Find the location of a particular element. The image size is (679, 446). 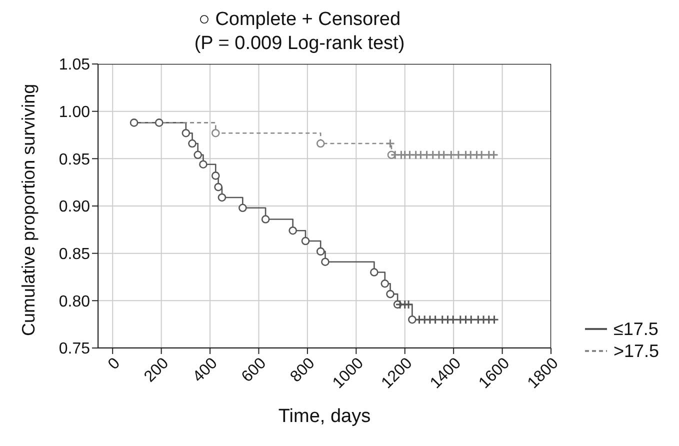

x-tick-label: 400 is located at coordinates (205, 370).